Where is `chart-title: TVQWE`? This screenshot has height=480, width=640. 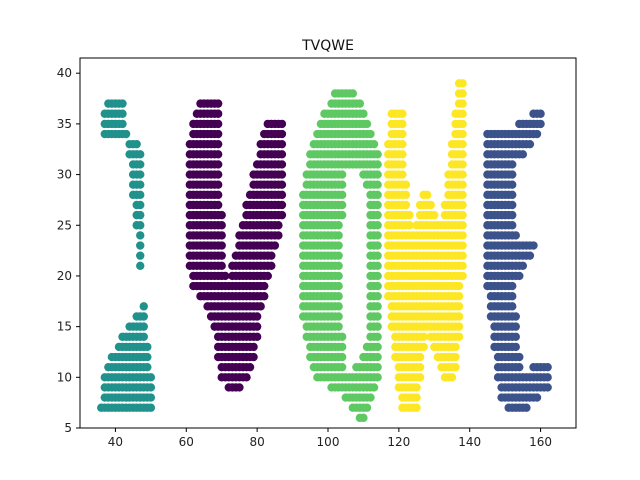 chart-title: TVQWE is located at coordinates (327, 46).